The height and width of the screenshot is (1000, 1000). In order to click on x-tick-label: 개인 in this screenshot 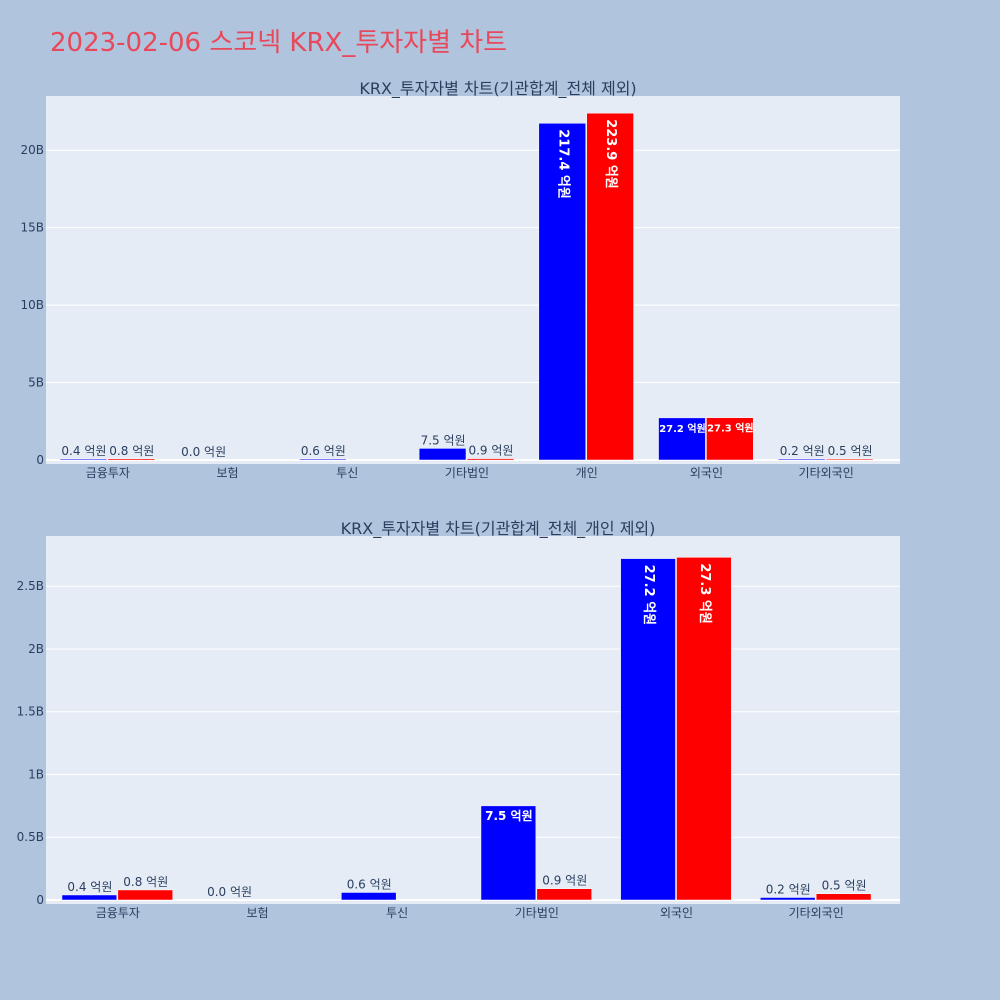, I will do `click(587, 473)`.